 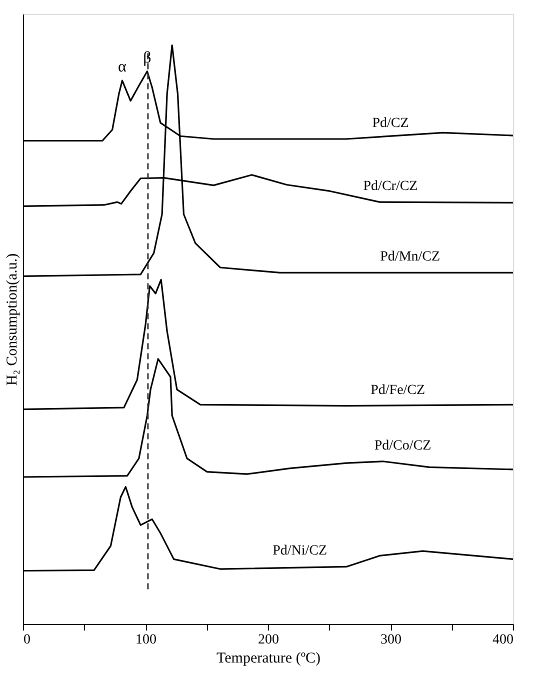 What do you see at coordinates (147, 57) in the screenshot?
I see `annotation: β` at bounding box center [147, 57].